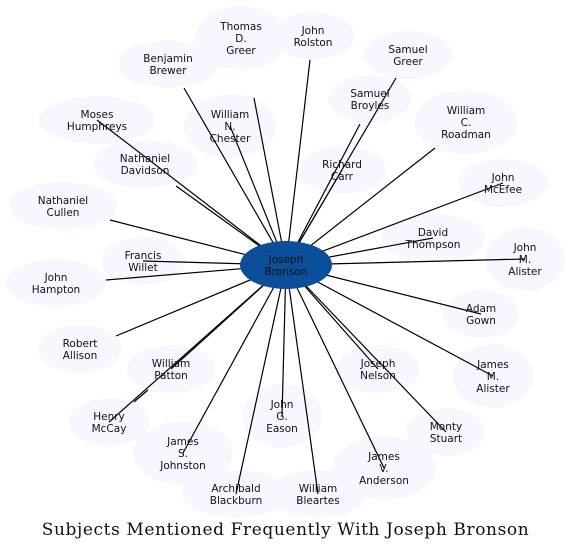 The height and width of the screenshot is (556, 571). I want to click on label-francis-willet: Francis Willet, so click(143, 262).